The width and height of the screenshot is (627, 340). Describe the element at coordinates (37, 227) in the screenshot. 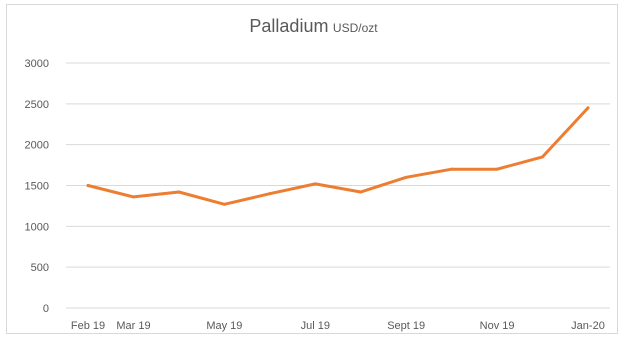

I see `y-tick-label-1000: 1000` at that location.